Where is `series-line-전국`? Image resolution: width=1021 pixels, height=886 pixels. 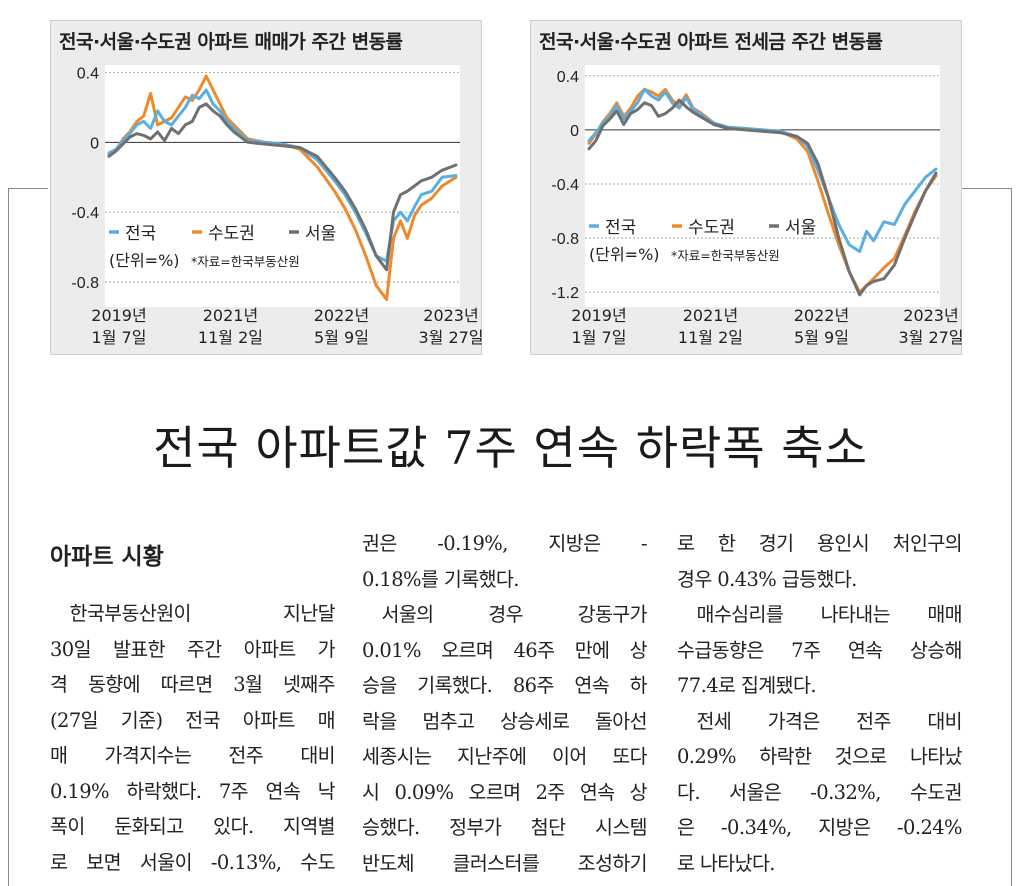
series-line-전국 is located at coordinates (282, 175).